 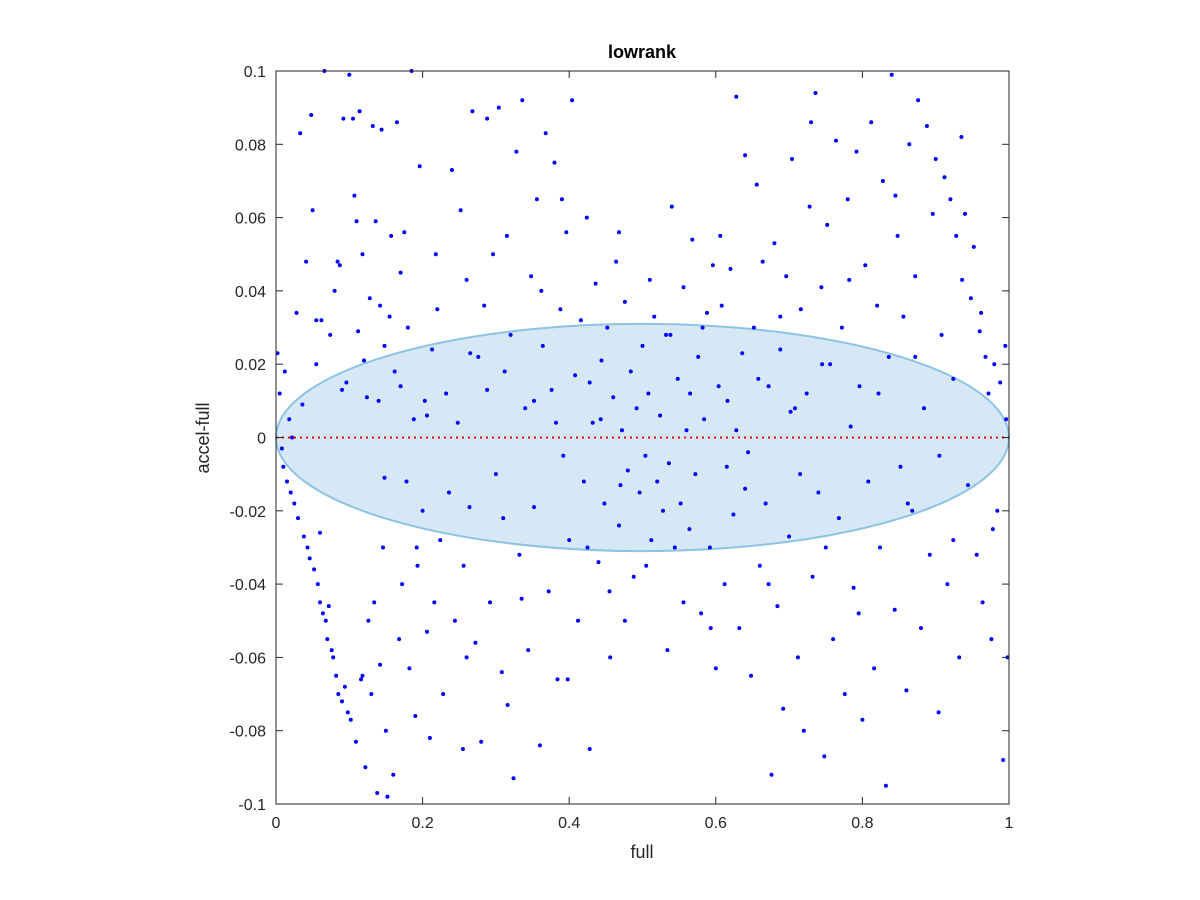 What do you see at coordinates (250, 365) in the screenshot?
I see `y-tick-label: 0.02` at bounding box center [250, 365].